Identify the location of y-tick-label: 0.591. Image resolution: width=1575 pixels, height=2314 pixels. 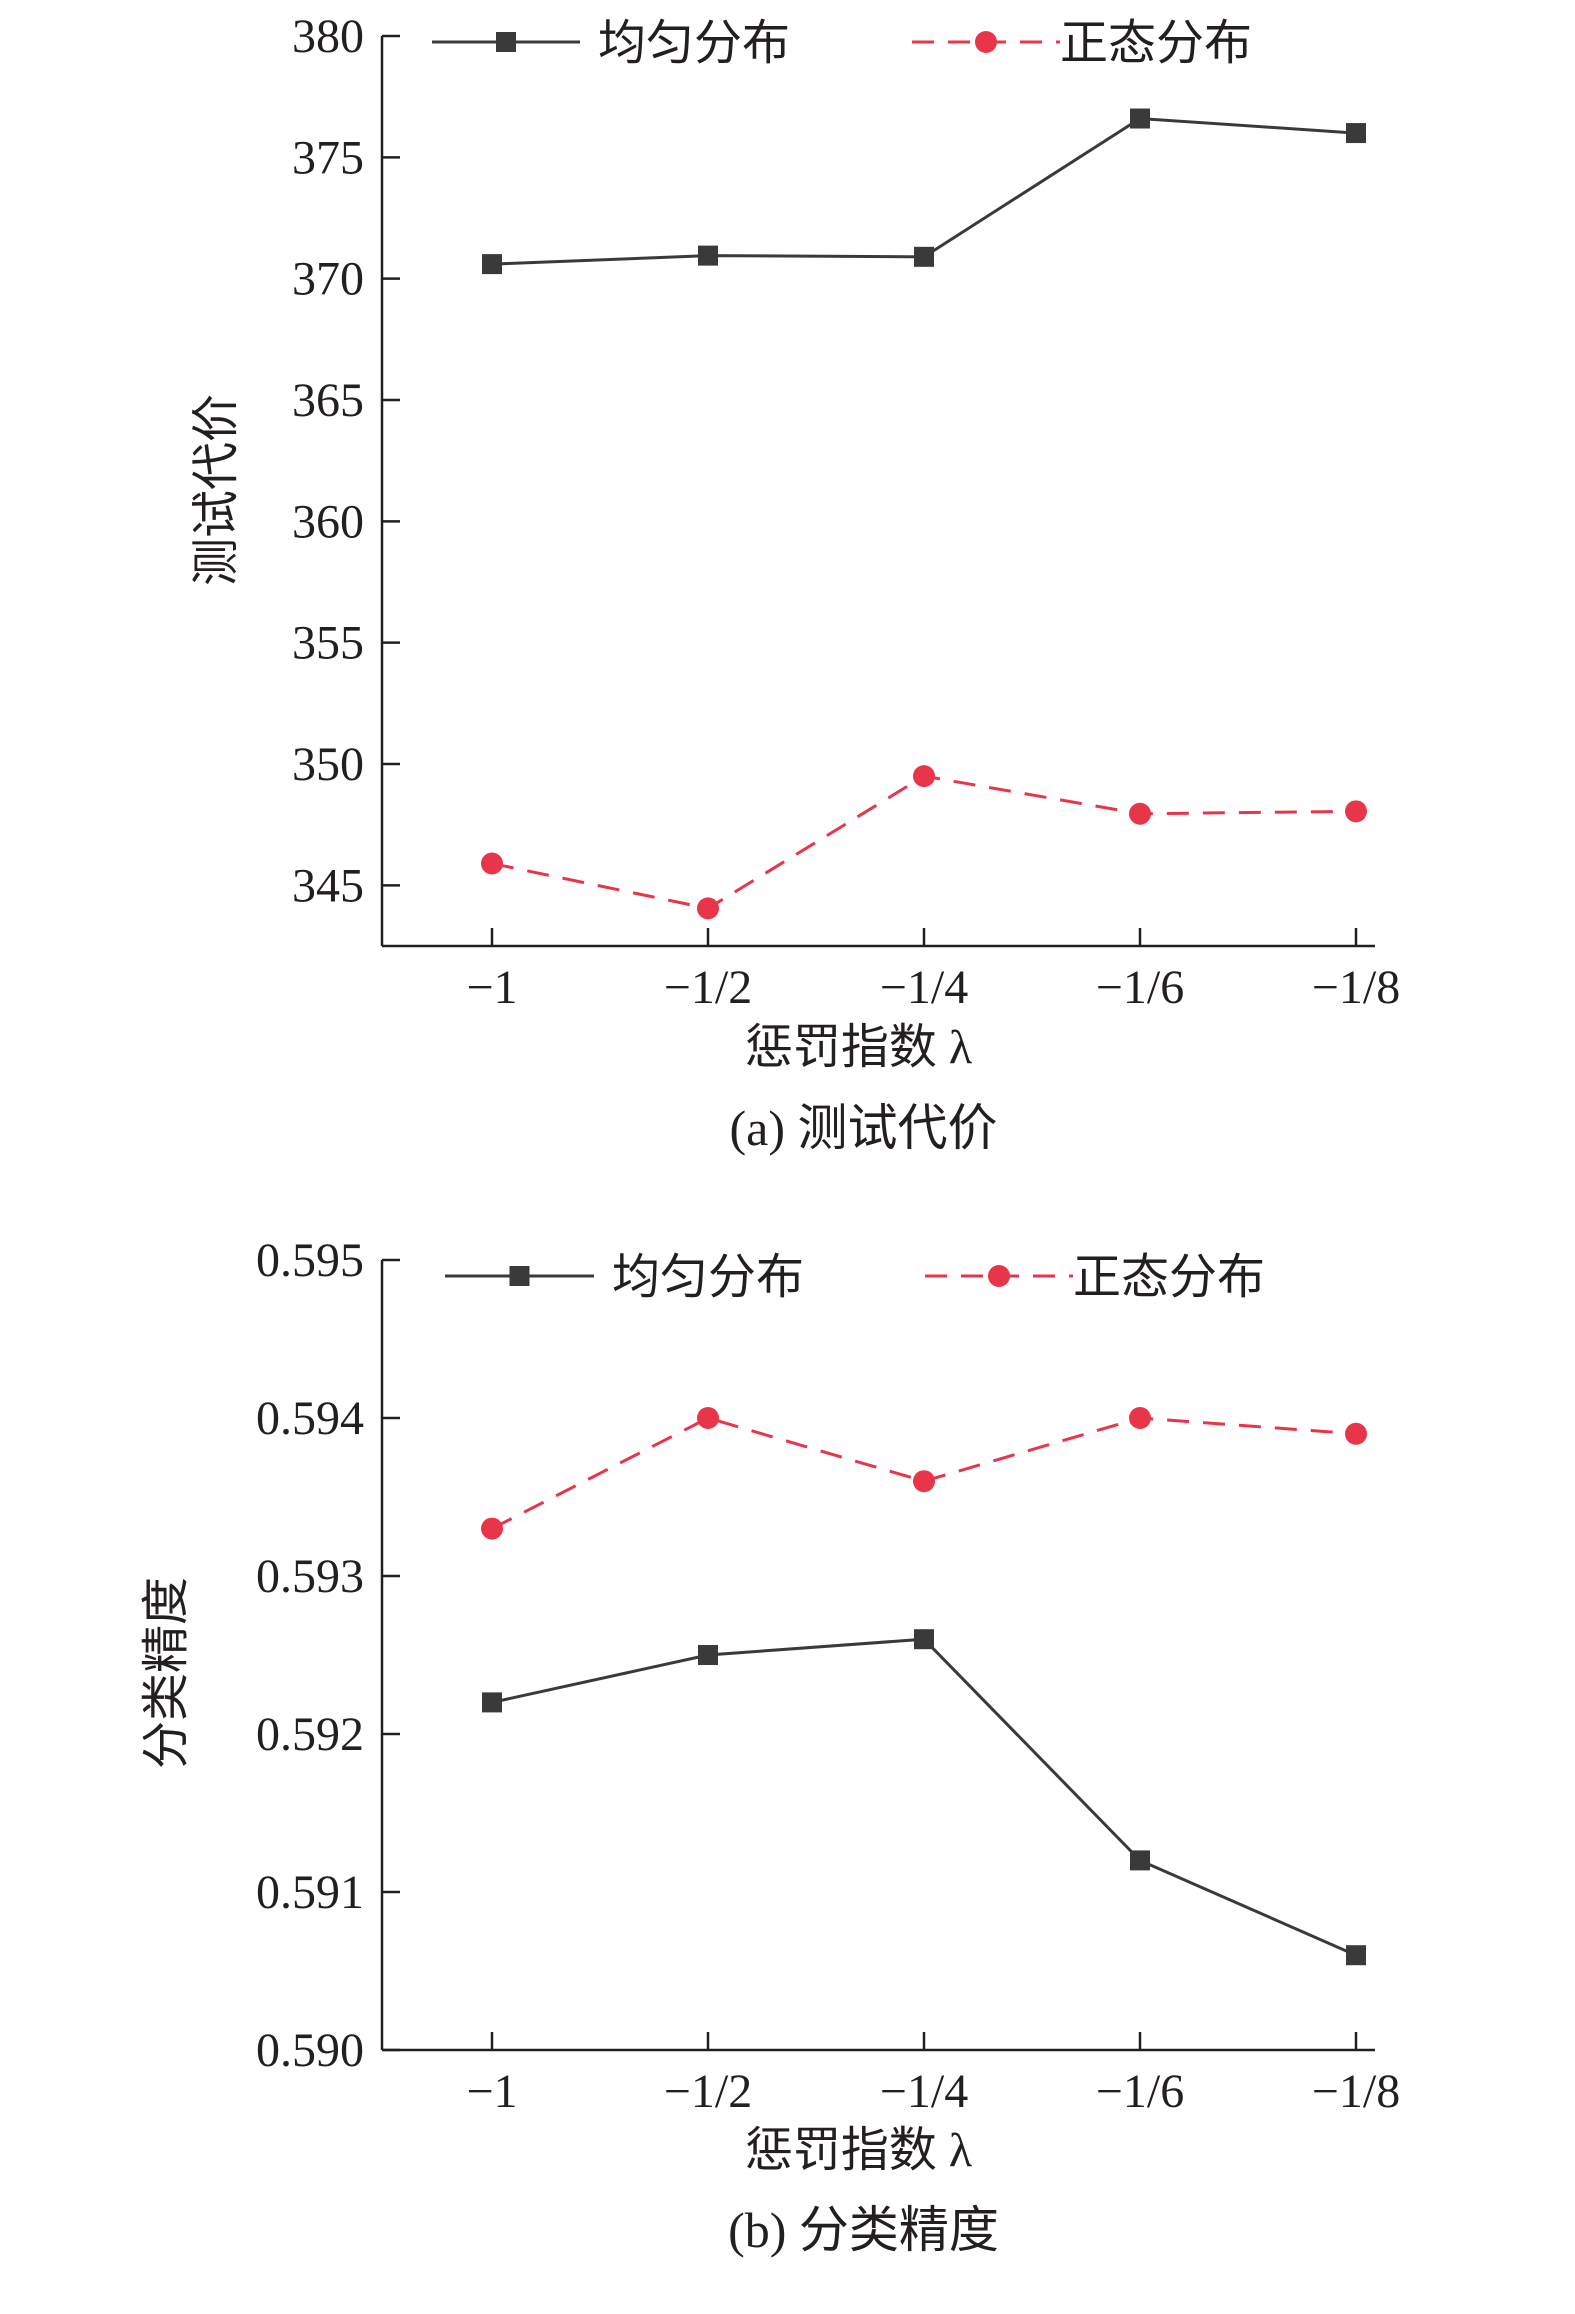
(310, 1892).